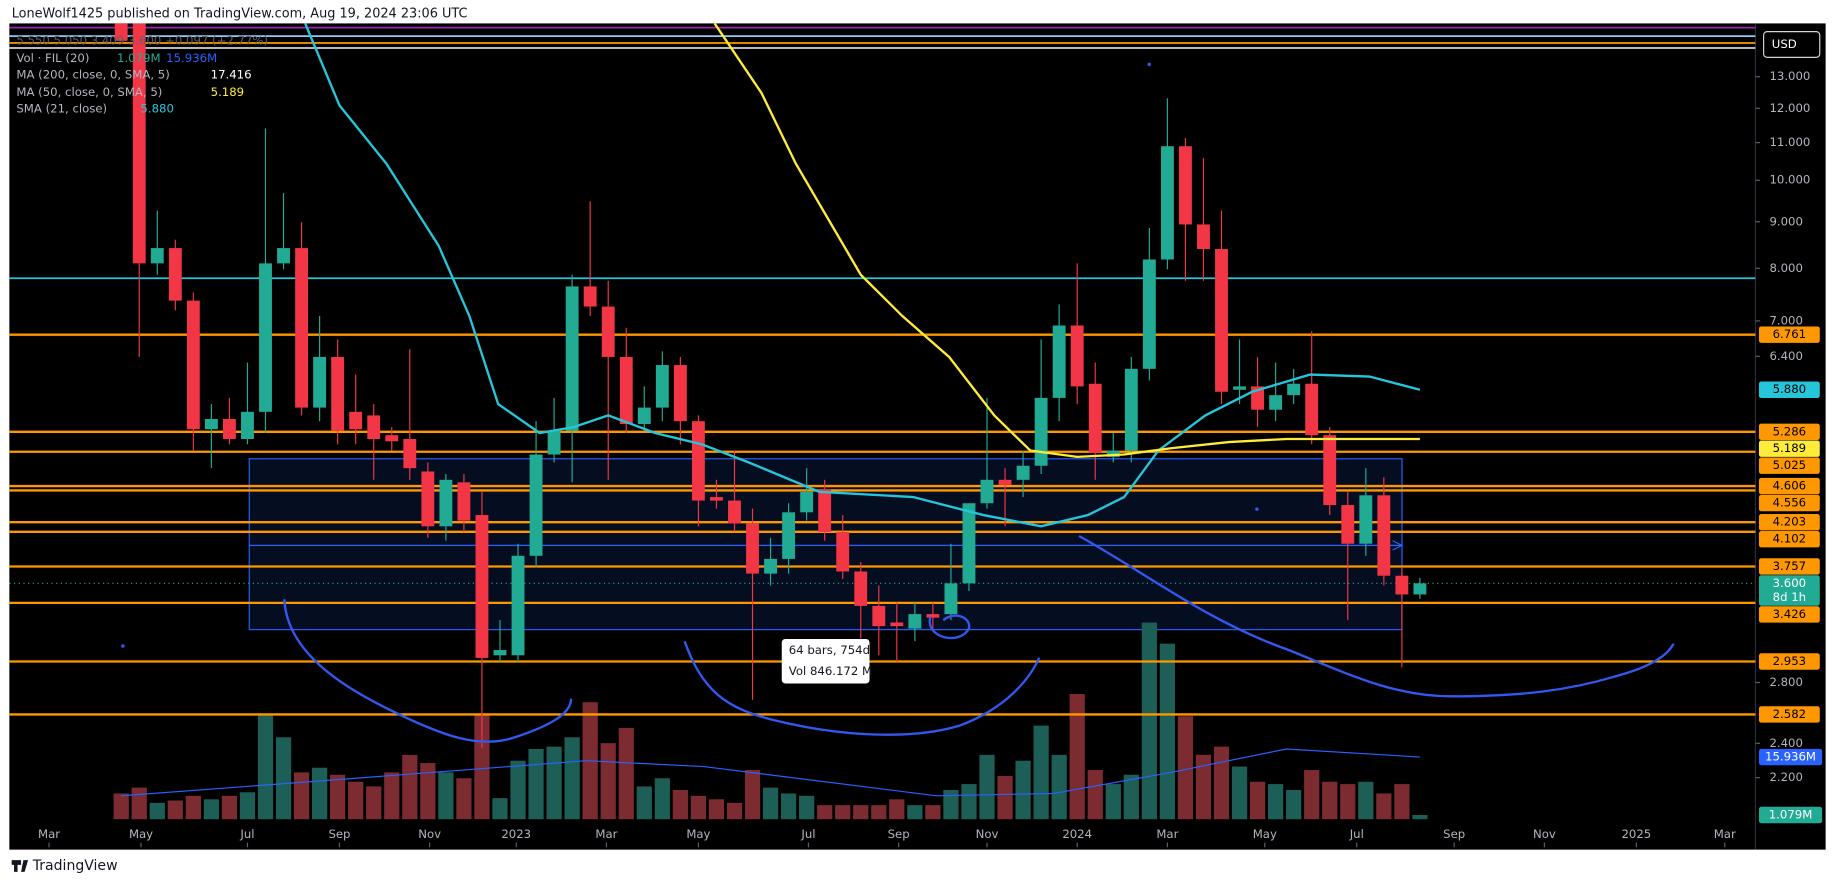 This screenshot has height=883, width=1835. I want to click on price-label: 3.757, so click(1789, 566).